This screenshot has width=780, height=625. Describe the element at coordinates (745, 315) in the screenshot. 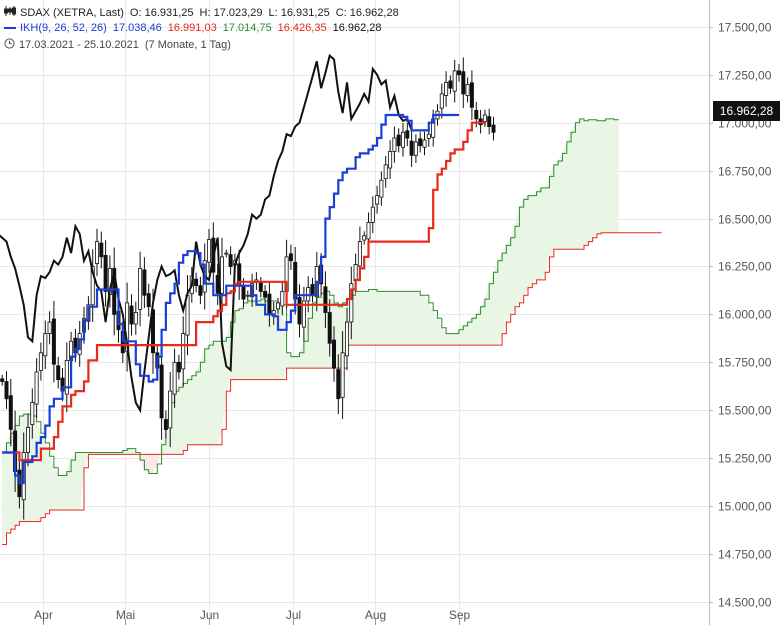

I see `y-tick-label: 16.000,00` at that location.